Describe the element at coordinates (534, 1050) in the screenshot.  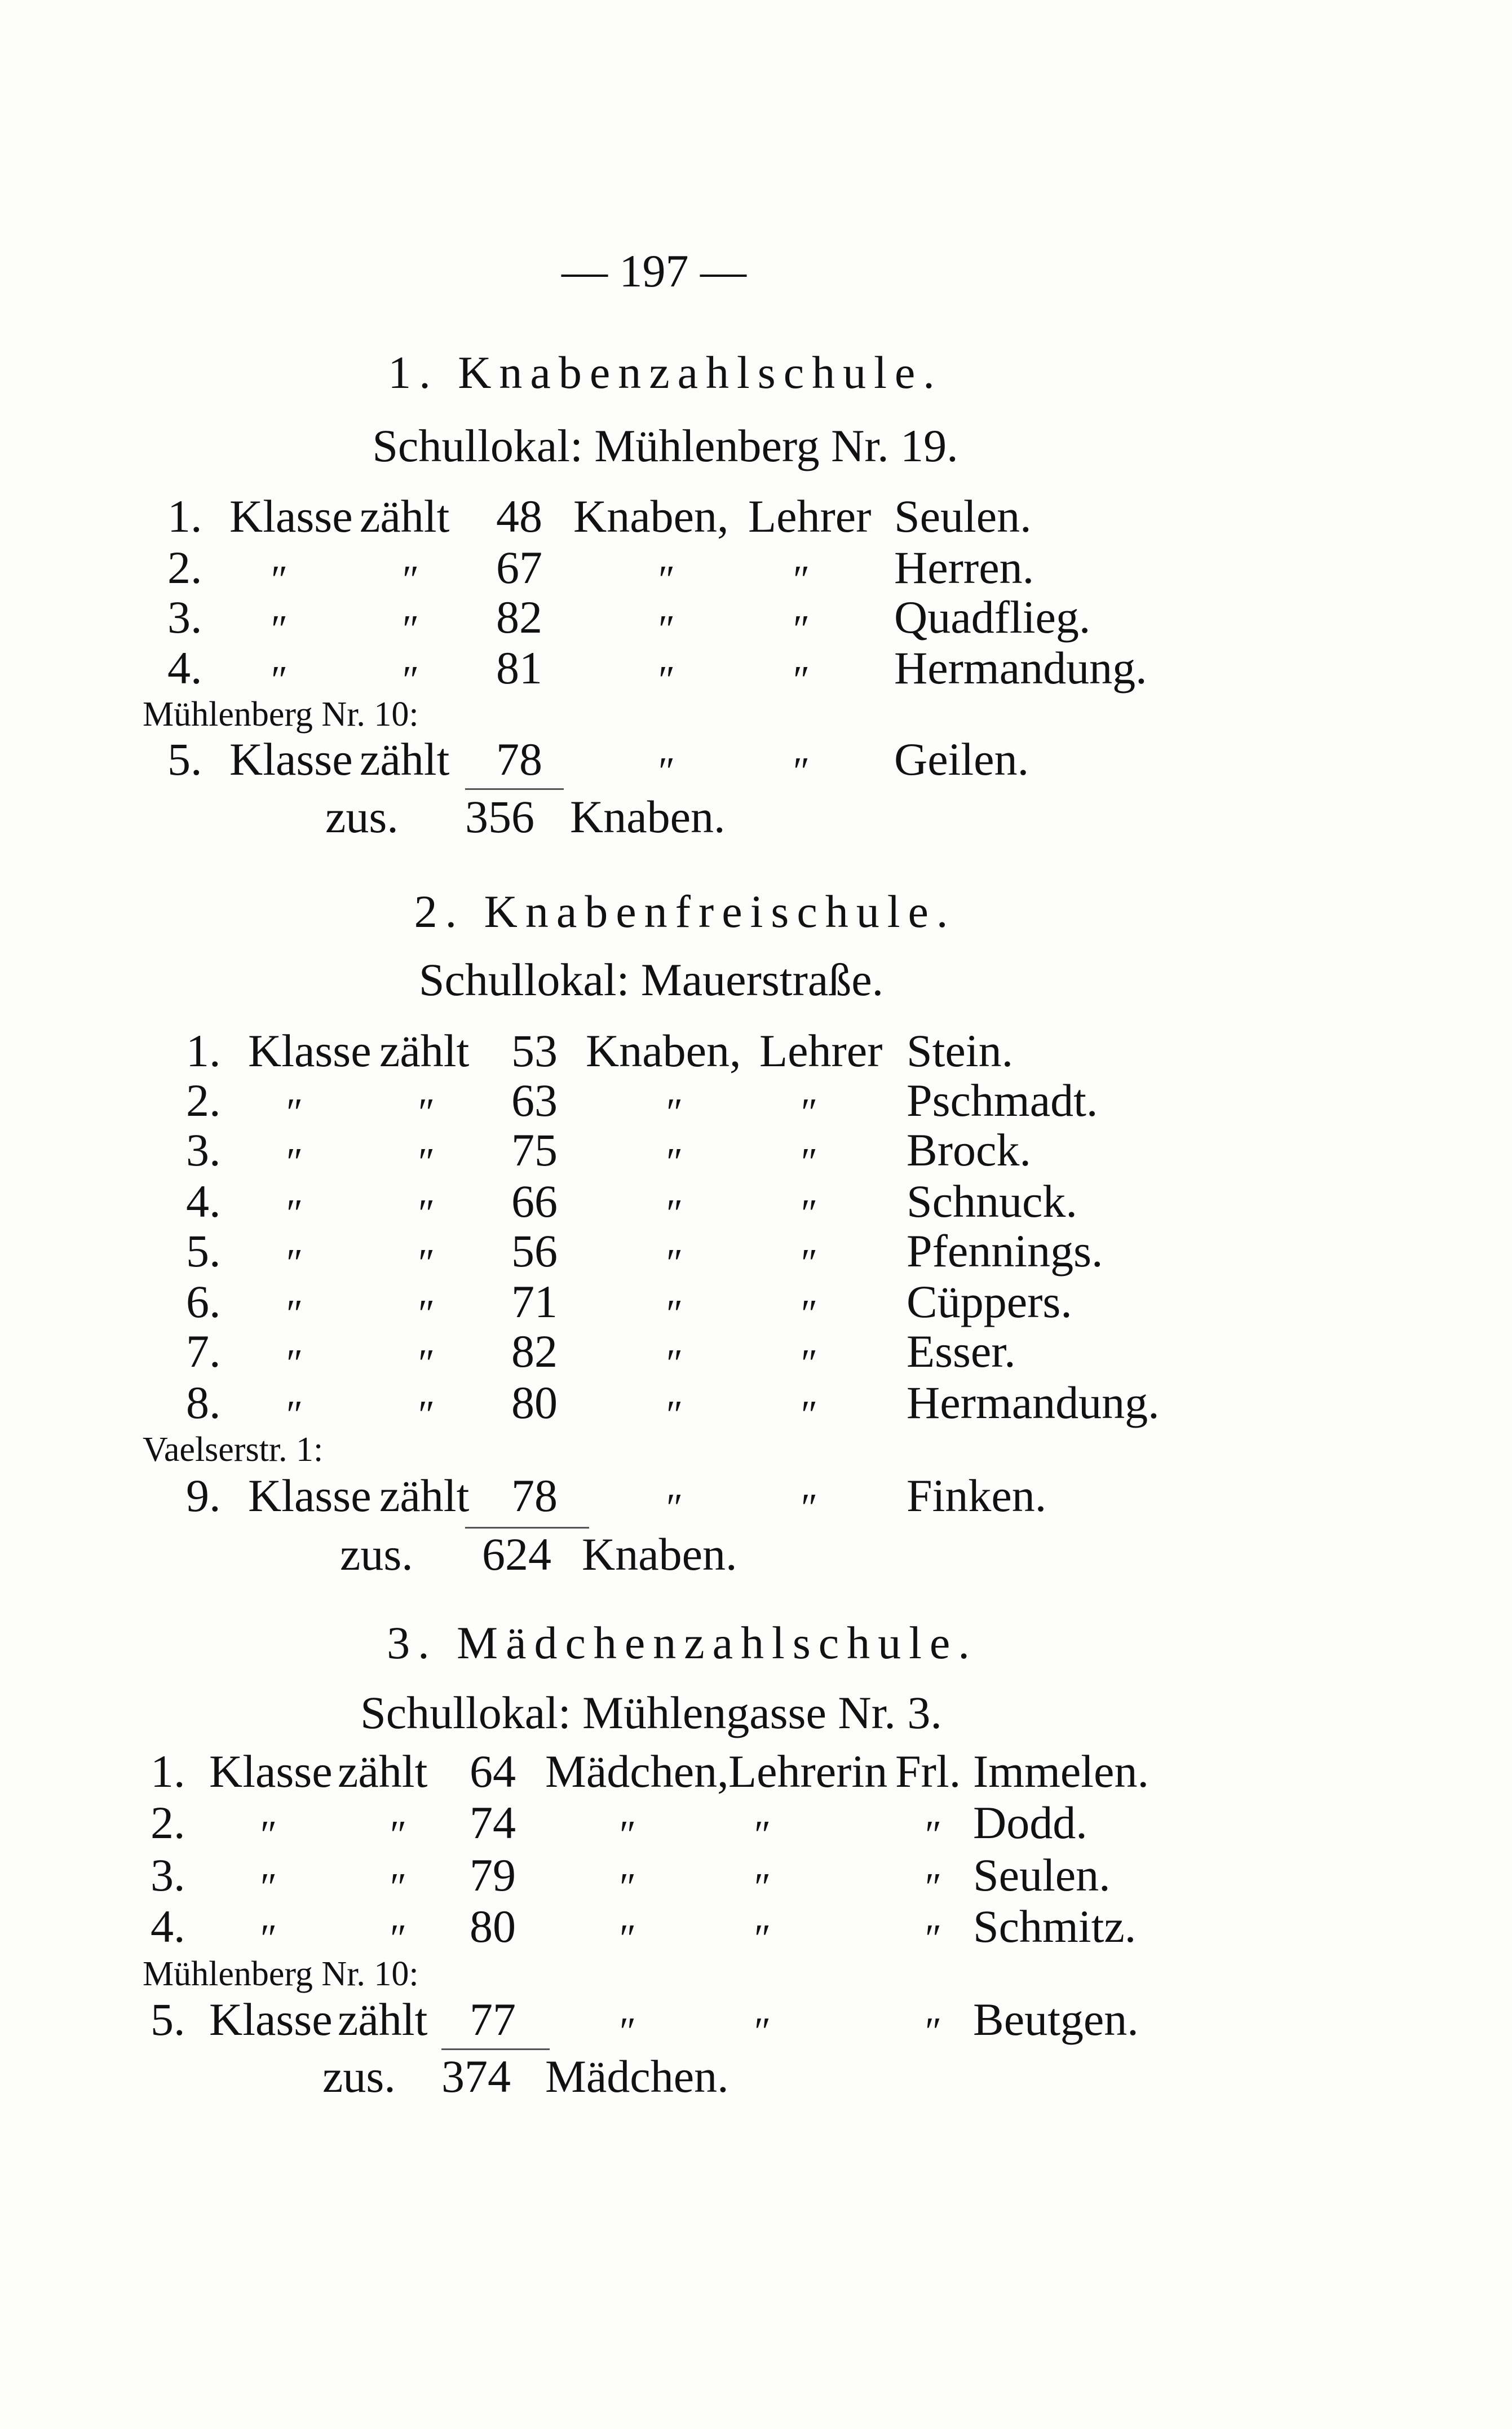
I see `class-row-count: 53` at that location.